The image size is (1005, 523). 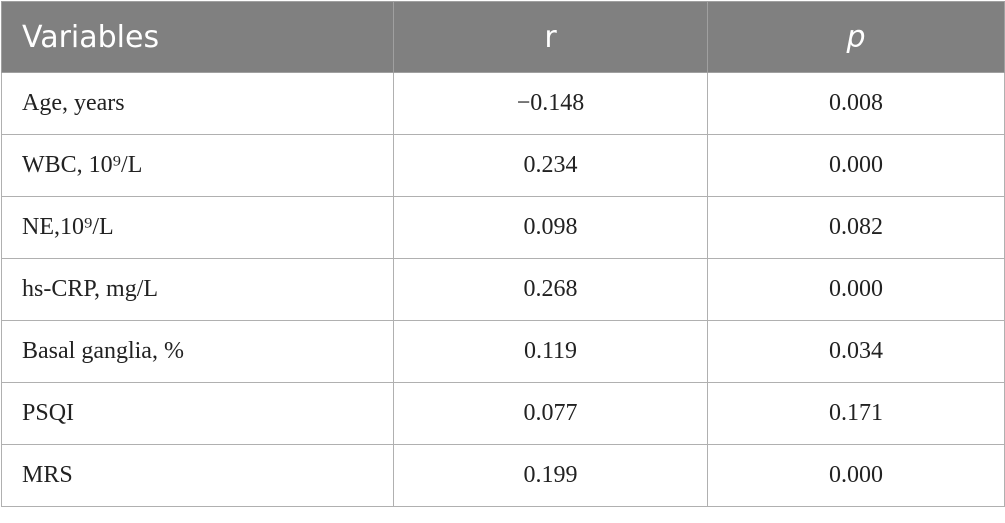 I want to click on variable-cell: Age, years, so click(x=197, y=103).